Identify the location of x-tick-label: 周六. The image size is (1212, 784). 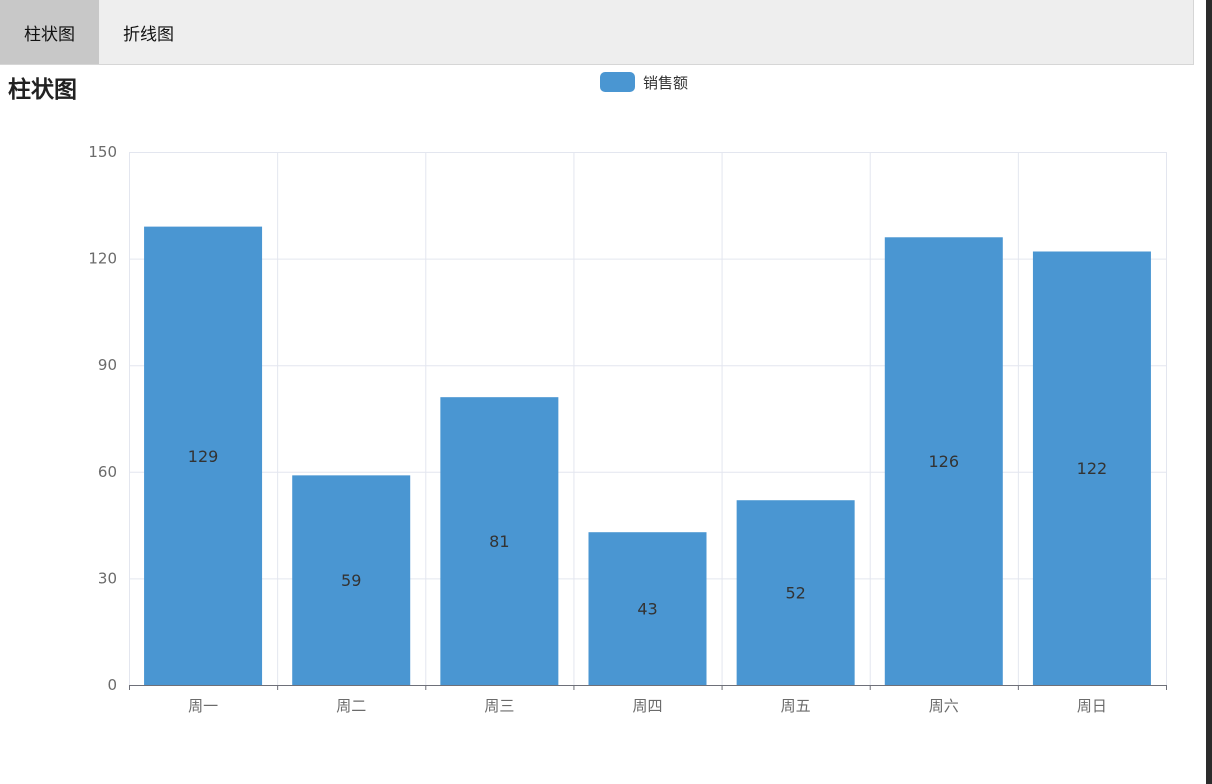
(944, 706).